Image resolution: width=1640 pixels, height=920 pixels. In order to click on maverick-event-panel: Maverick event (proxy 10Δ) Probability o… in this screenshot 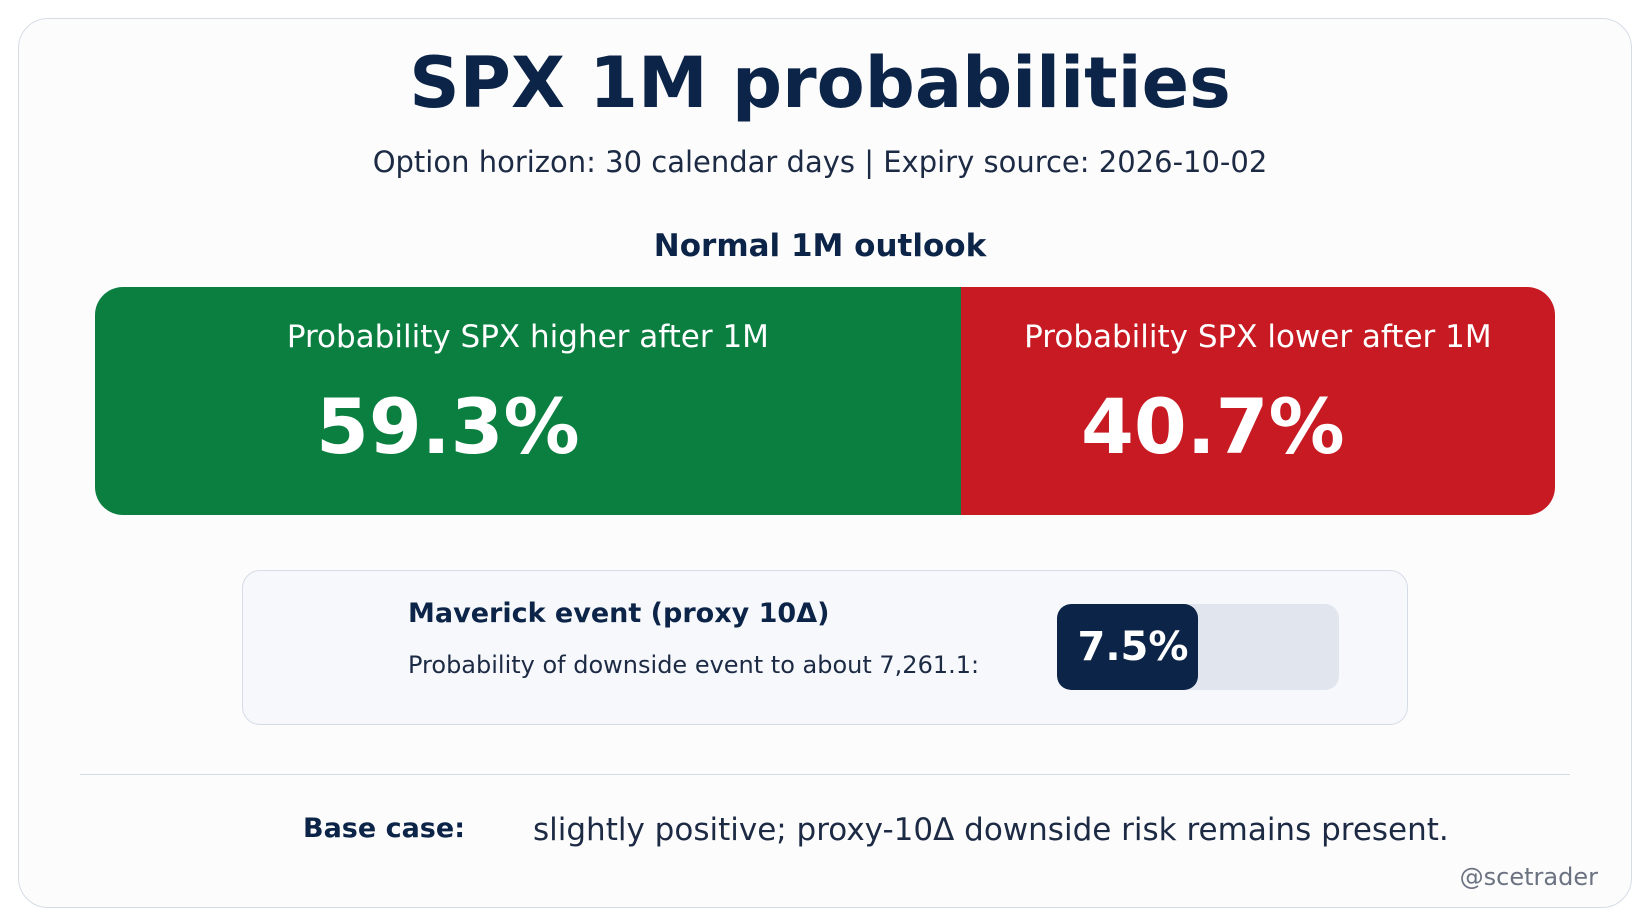, I will do `click(825, 647)`.